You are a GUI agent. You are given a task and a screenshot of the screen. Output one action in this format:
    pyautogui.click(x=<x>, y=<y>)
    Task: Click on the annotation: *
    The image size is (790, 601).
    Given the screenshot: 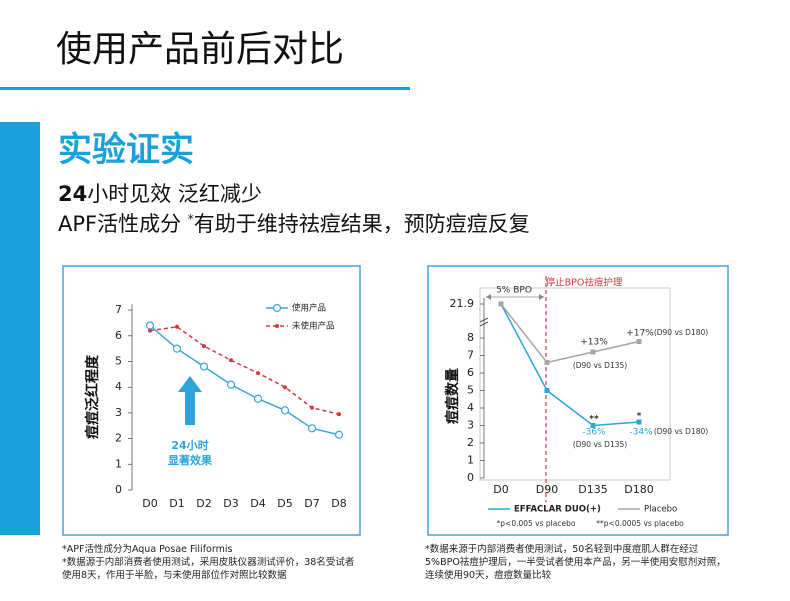 What is the action you would take?
    pyautogui.click(x=639, y=417)
    